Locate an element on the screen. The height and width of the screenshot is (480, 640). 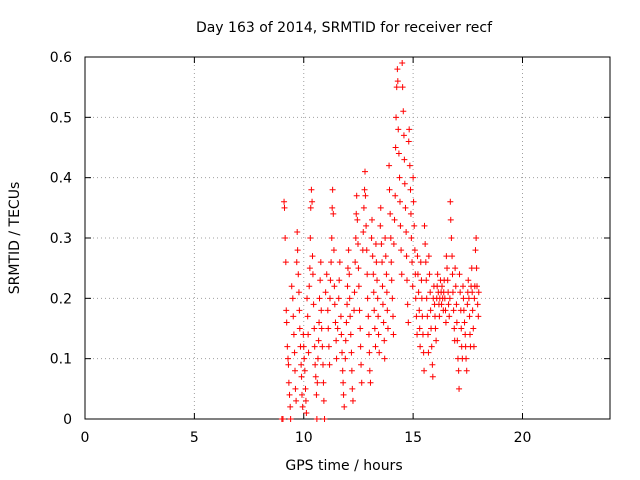
y-axis-label: SRMTID / TECUs is located at coordinates (15, 238).